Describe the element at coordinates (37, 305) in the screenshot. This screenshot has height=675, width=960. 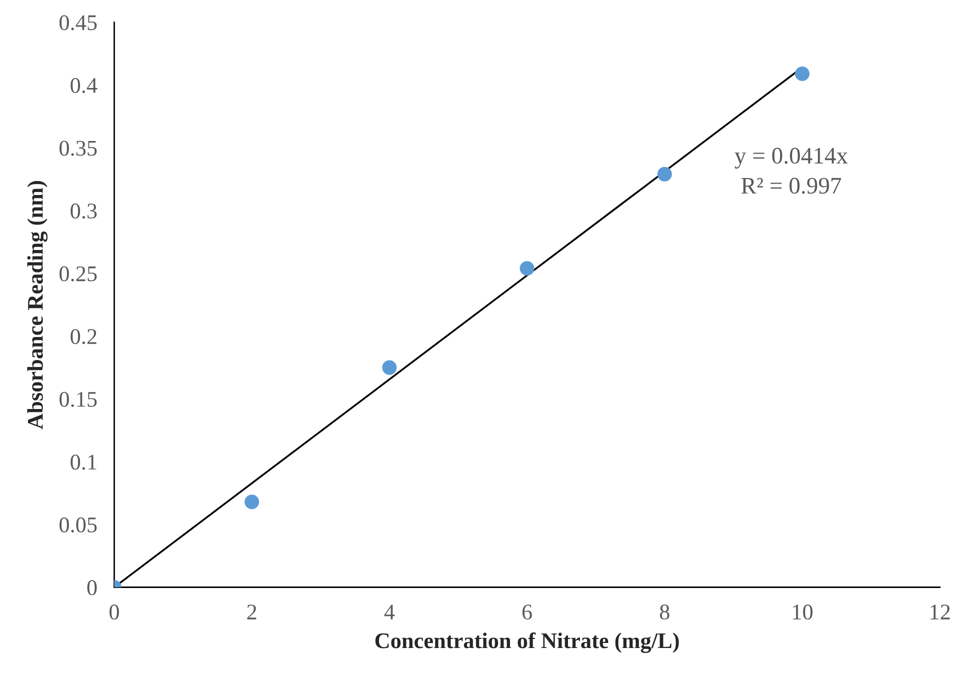
I see `y-axis-title: Absorbance Reading (nm)` at that location.